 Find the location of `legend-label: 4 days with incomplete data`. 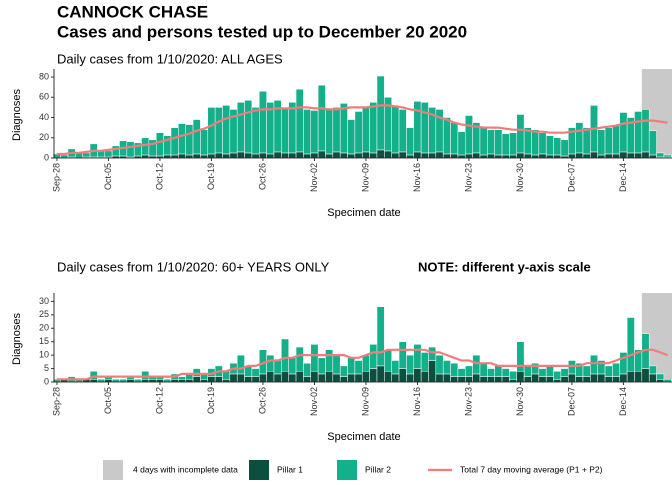

legend-label: 4 days with incomplete data is located at coordinates (185, 469).